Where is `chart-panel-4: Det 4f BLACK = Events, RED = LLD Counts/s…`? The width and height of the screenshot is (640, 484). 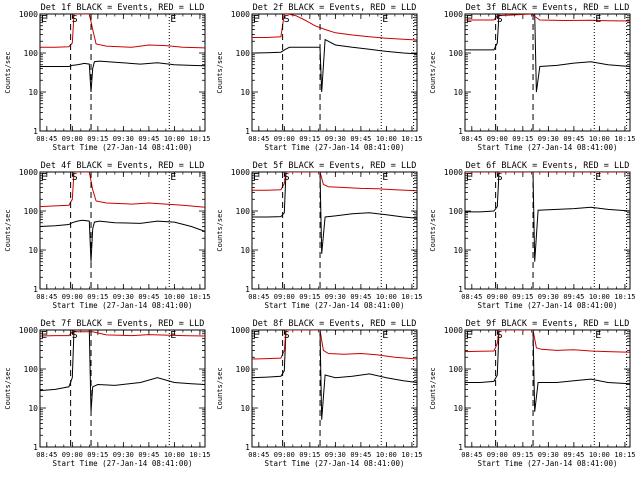
chart-panel-4: Det 4f BLACK = Events, RED = LLD Counts/s… is located at coordinates (107, 235).